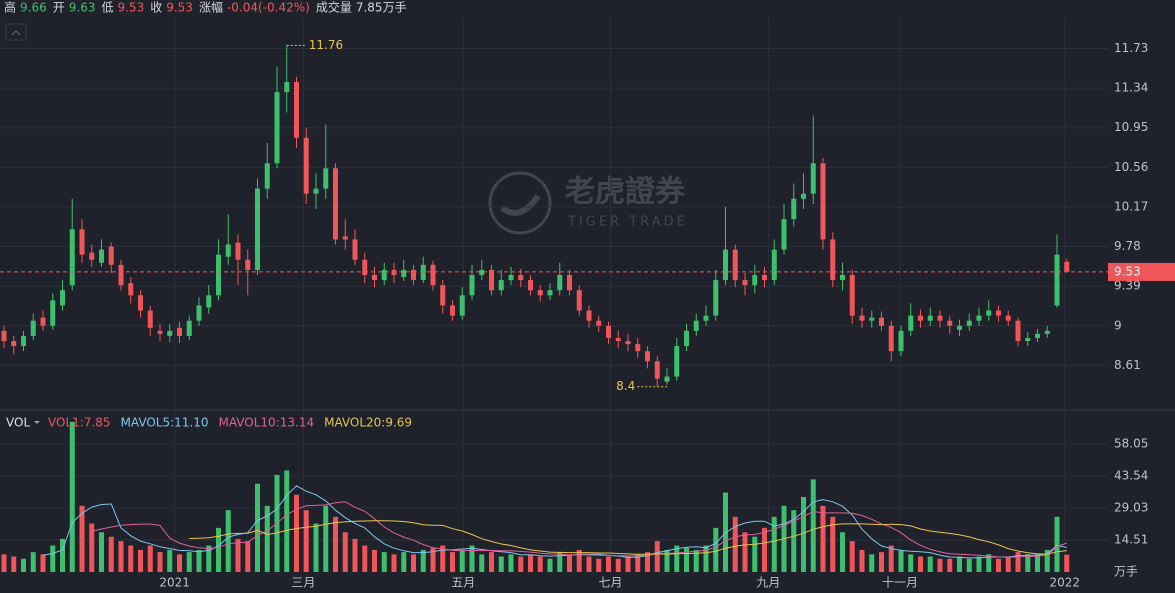  What do you see at coordinates (18, 423) in the screenshot?
I see `indicator-name: VOL` at bounding box center [18, 423].